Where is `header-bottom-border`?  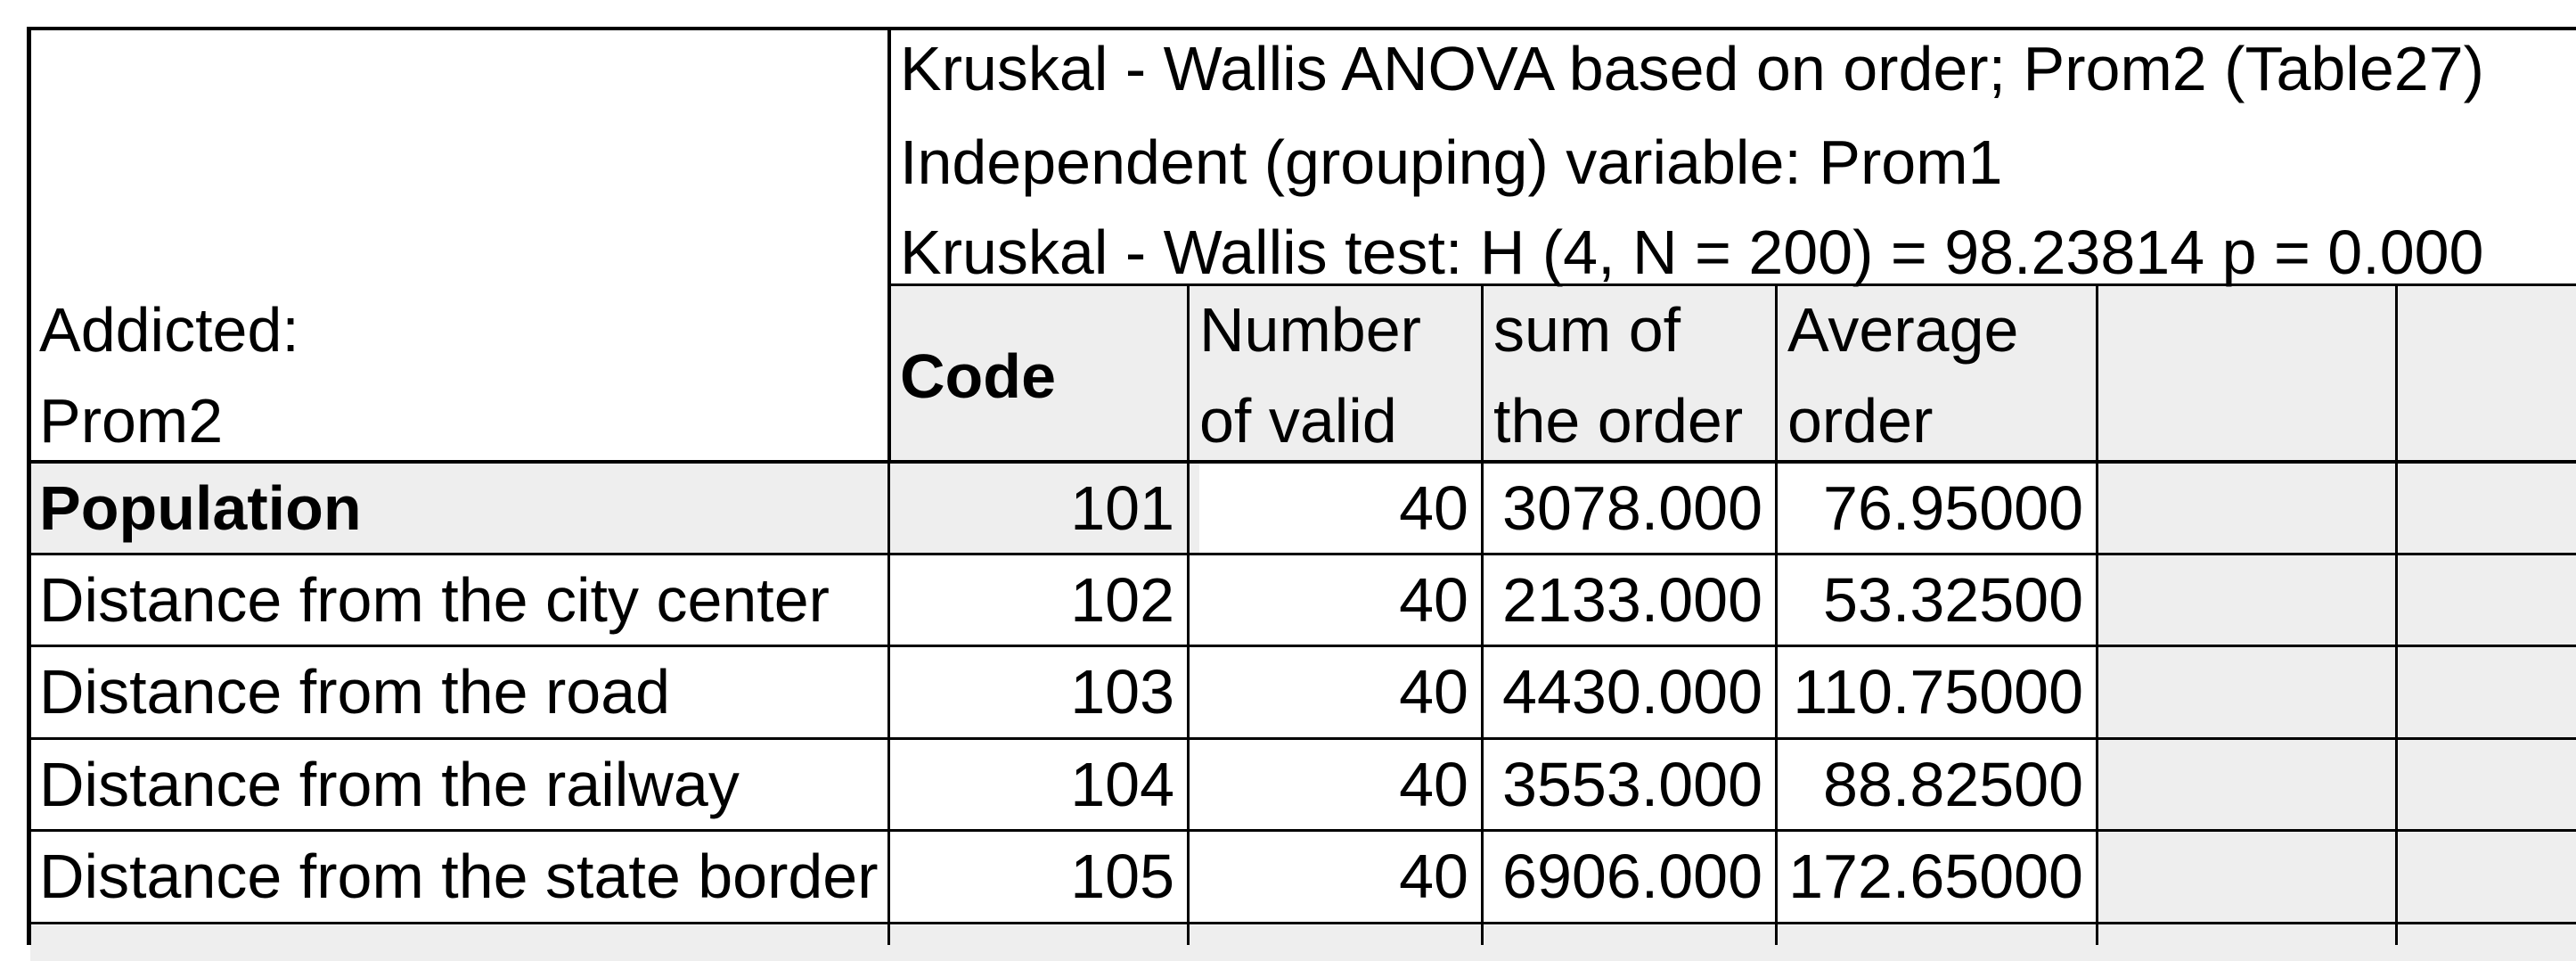 header-bottom-border is located at coordinates (1303, 462).